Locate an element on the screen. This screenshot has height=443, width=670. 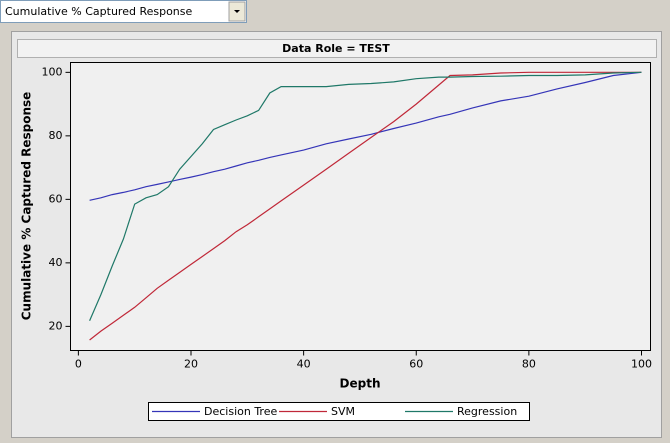
dropdown-label: Cumulative % Captured Response is located at coordinates (99, 11).